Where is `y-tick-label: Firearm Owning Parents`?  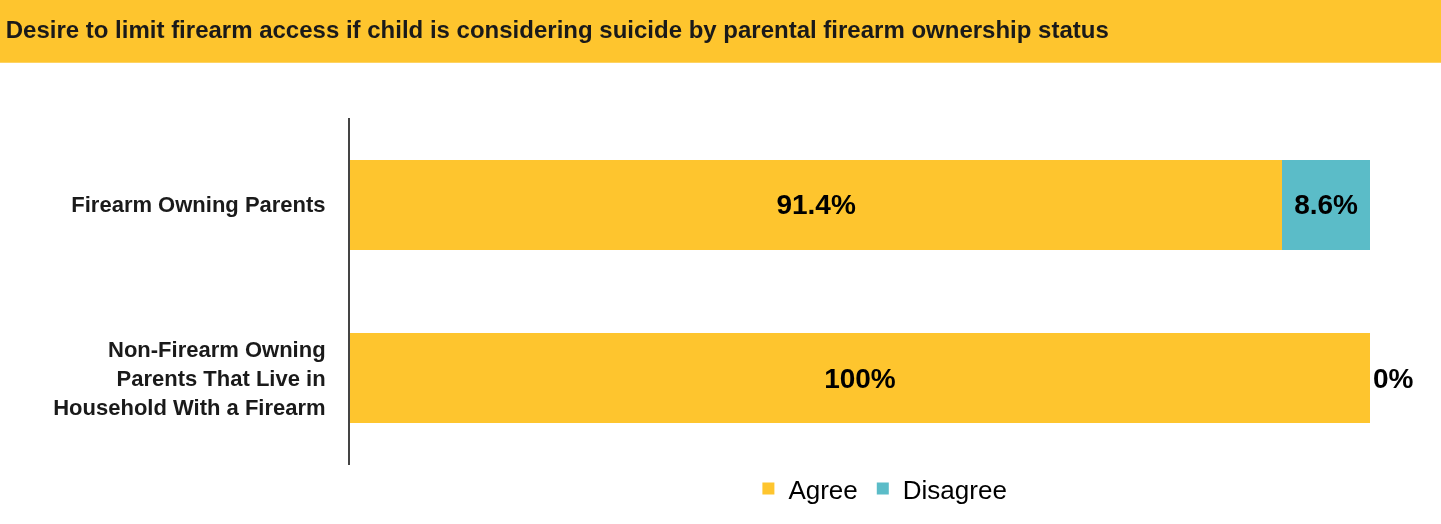
y-tick-label: Firearm Owning Parents is located at coordinates (198, 205).